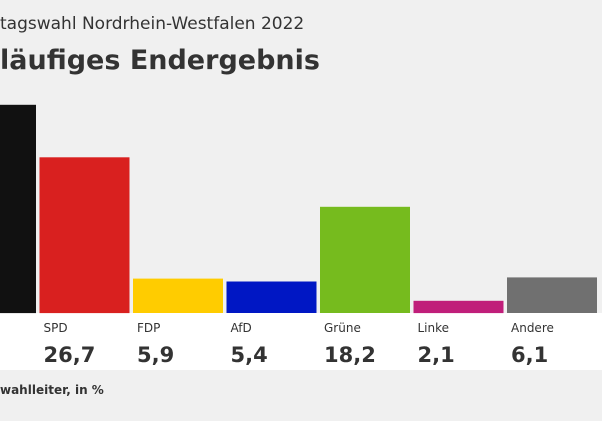 Image resolution: width=602 pixels, height=421 pixels. I want to click on bar-linke, so click(458, 307).